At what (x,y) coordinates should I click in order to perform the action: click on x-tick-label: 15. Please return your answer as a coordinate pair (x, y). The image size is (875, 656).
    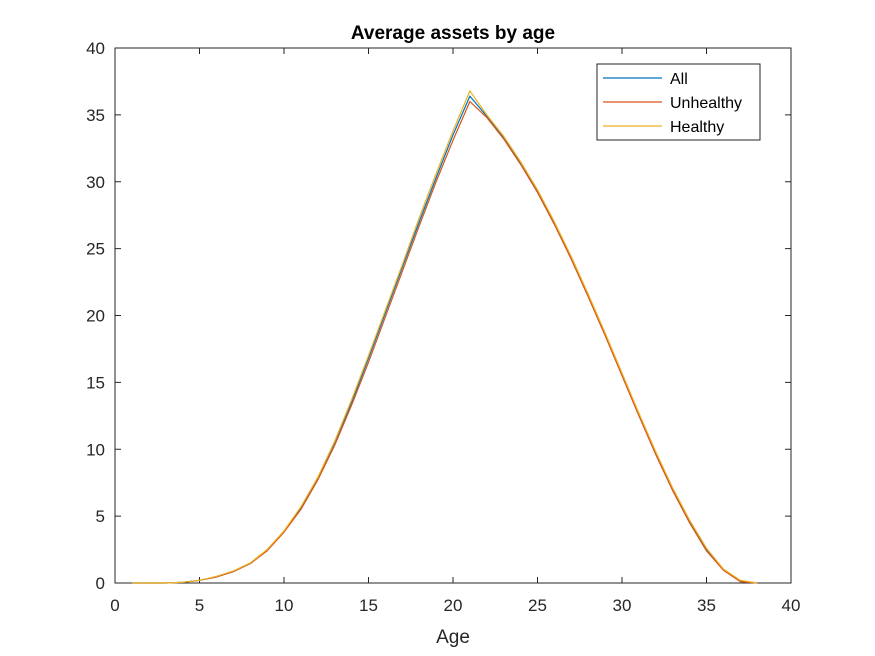
    Looking at the image, I should click on (368, 605).